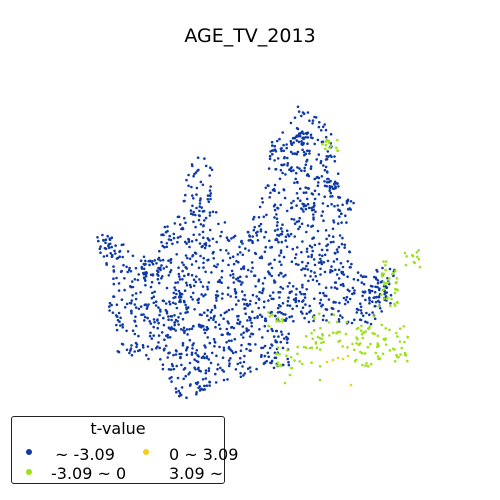  What do you see at coordinates (118, 428) in the screenshot?
I see `legend-title: t-value` at bounding box center [118, 428].